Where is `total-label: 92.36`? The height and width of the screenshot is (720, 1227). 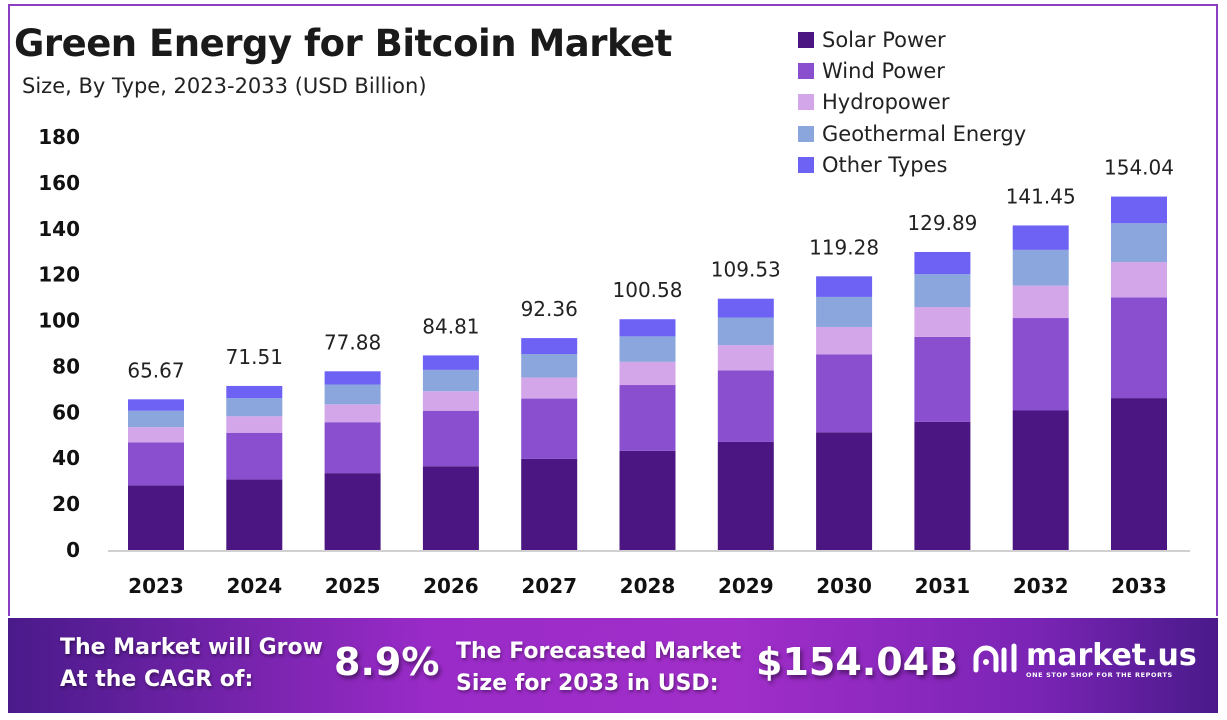 total-label: 92.36 is located at coordinates (549, 309).